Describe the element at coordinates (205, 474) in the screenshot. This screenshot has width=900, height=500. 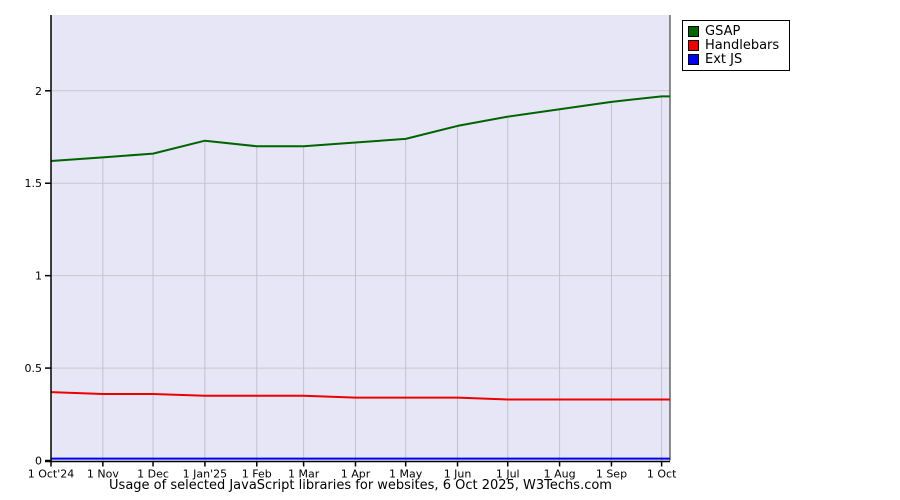
I see `svg-text: 1 Jan'25` at that location.